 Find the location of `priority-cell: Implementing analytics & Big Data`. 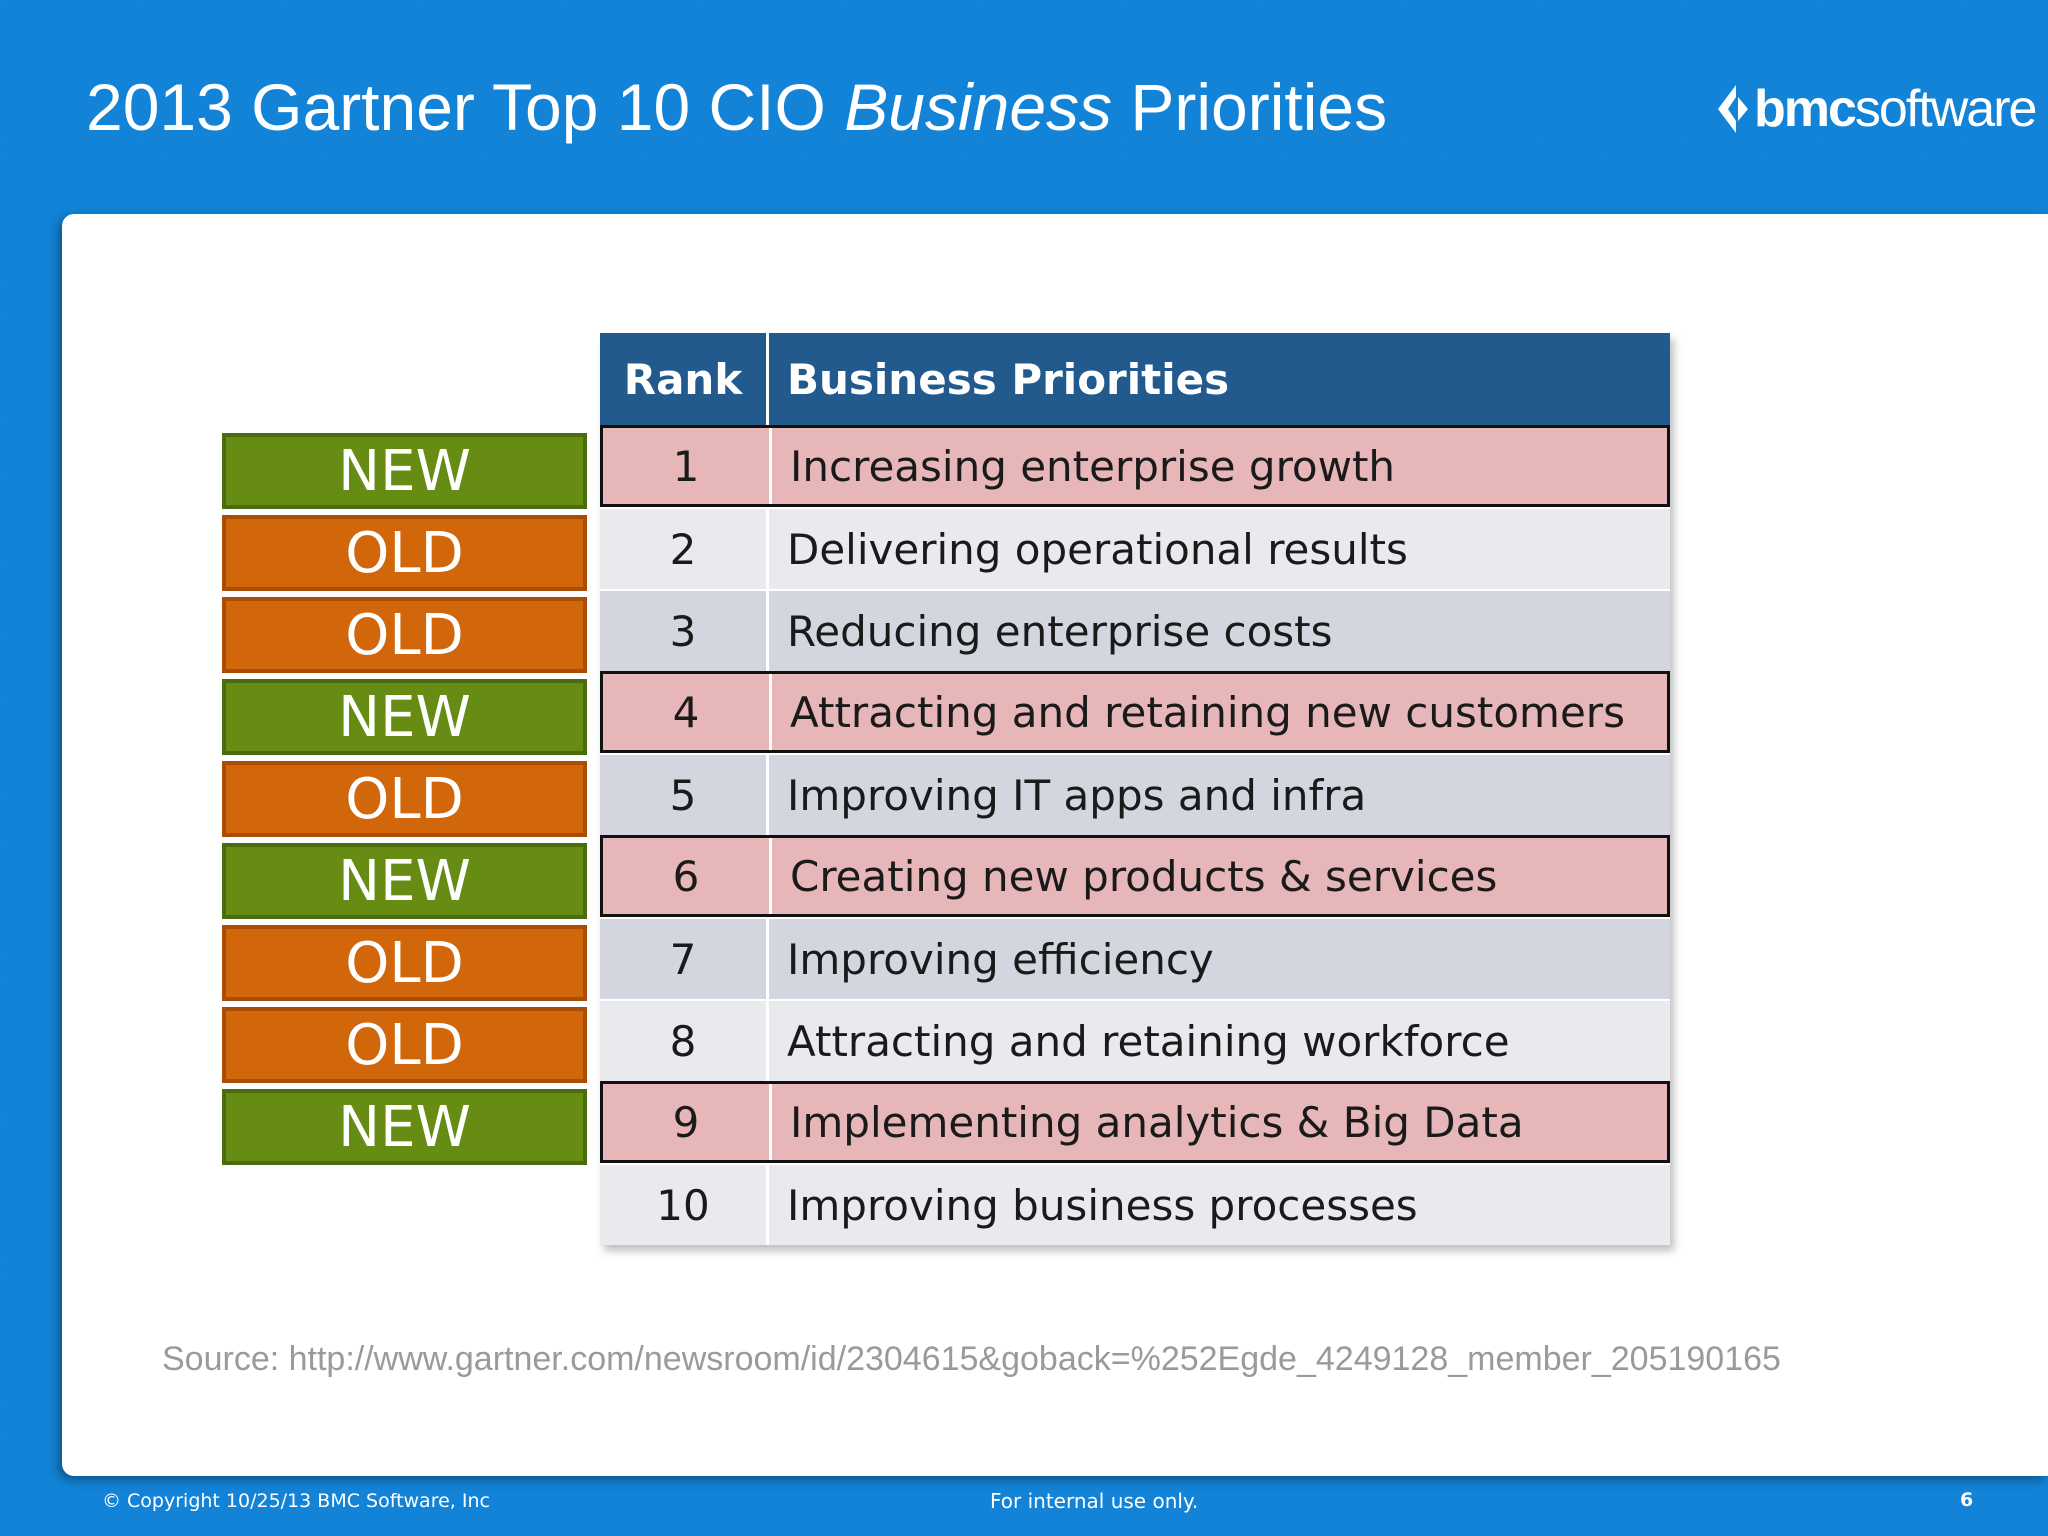

priority-cell: Implementing analytics & Big Data is located at coordinates (1157, 1122).